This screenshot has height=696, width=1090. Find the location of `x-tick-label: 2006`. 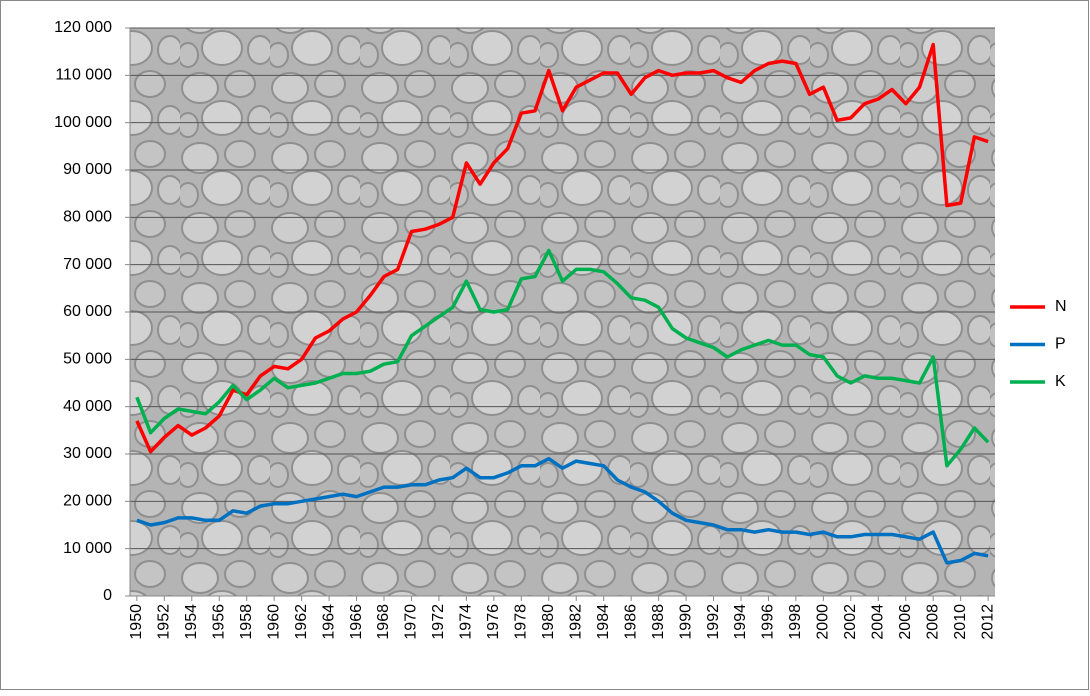

x-tick-label: 2006 is located at coordinates (905, 622).